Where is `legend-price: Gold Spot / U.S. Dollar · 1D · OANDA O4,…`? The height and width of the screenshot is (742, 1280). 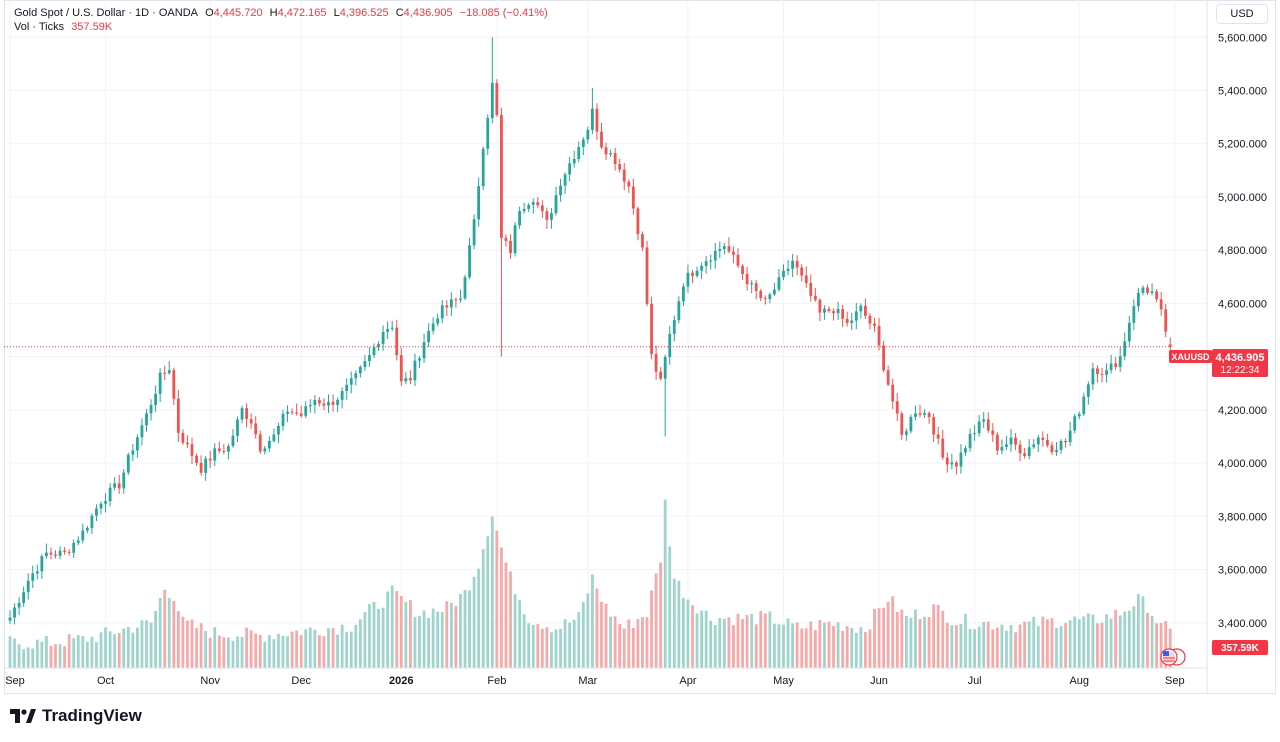 legend-price: Gold Spot / U.S. Dollar · 1D · OANDA O4,… is located at coordinates (283, 13).